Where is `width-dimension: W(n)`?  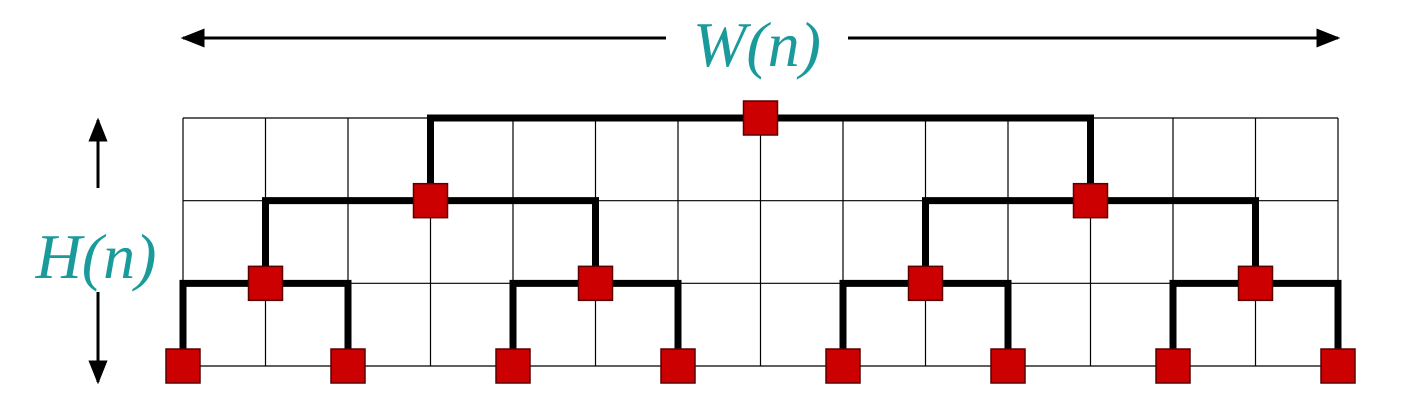 width-dimension: W(n) is located at coordinates (760, 44).